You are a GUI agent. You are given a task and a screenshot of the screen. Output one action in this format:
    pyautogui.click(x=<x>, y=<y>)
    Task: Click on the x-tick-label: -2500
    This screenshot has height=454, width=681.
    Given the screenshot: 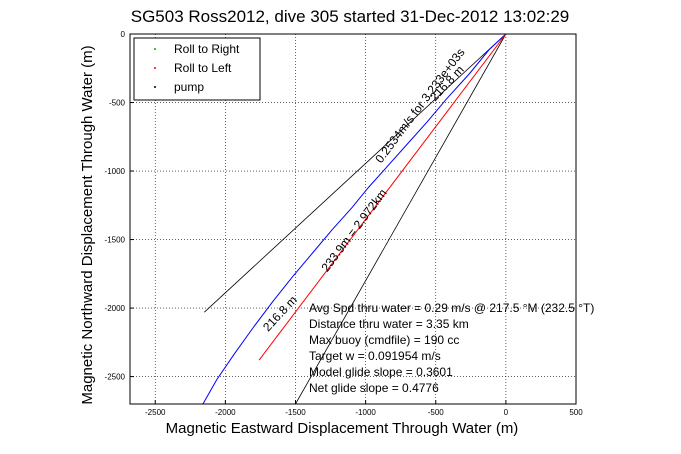 What is the action you would take?
    pyautogui.click(x=155, y=412)
    